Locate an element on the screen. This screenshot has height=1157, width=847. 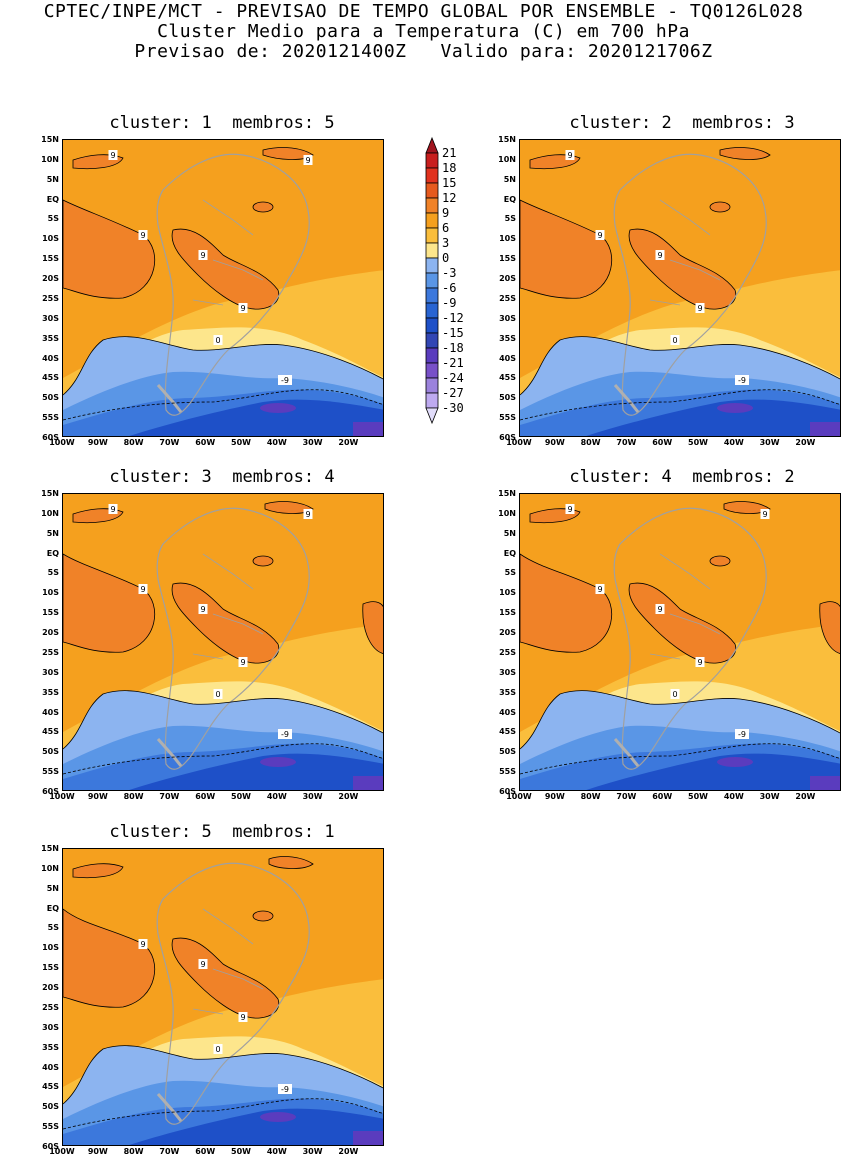
cluster-number: 2 is located at coordinates (666, 123).